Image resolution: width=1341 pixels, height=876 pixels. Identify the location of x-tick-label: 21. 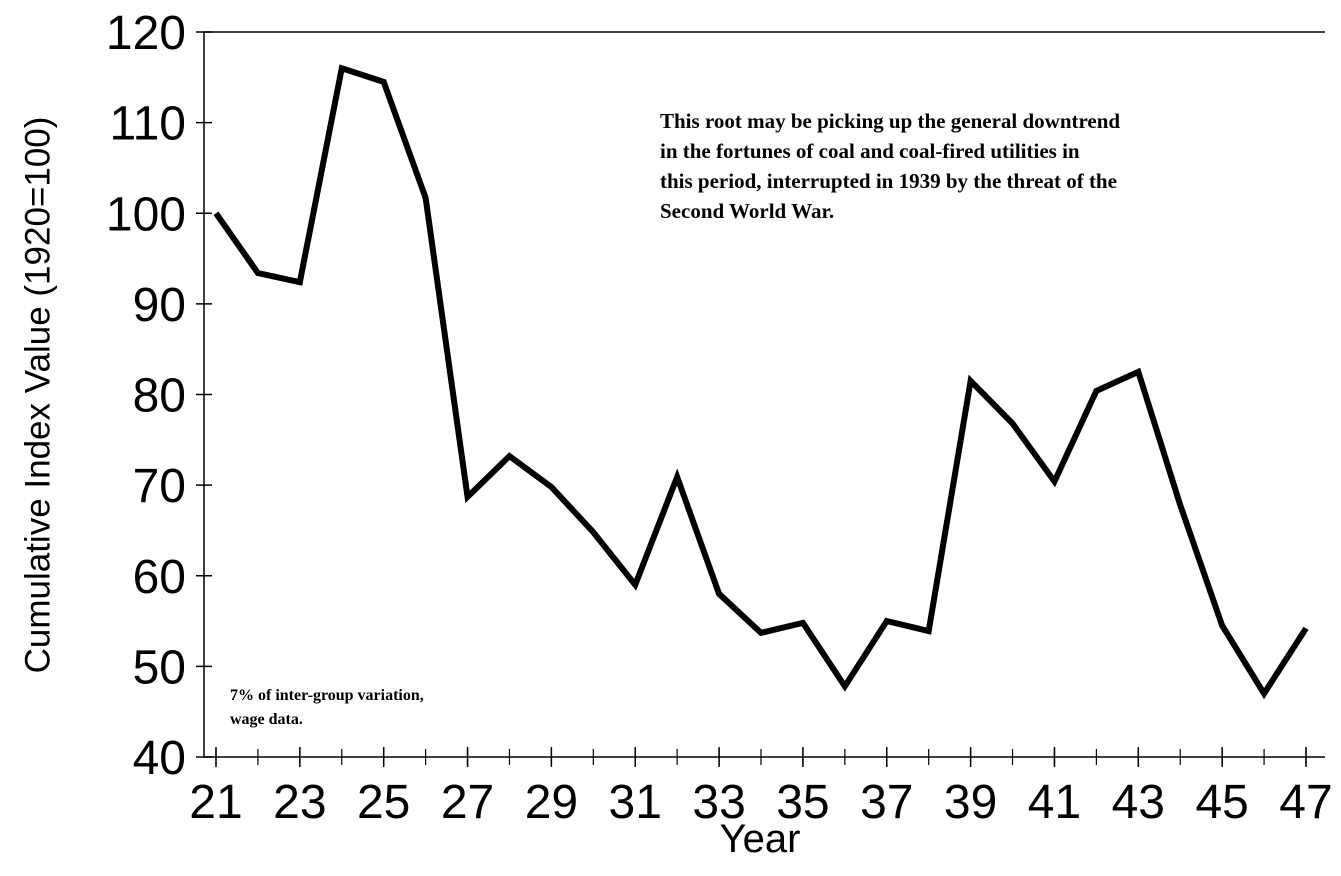
(215, 802).